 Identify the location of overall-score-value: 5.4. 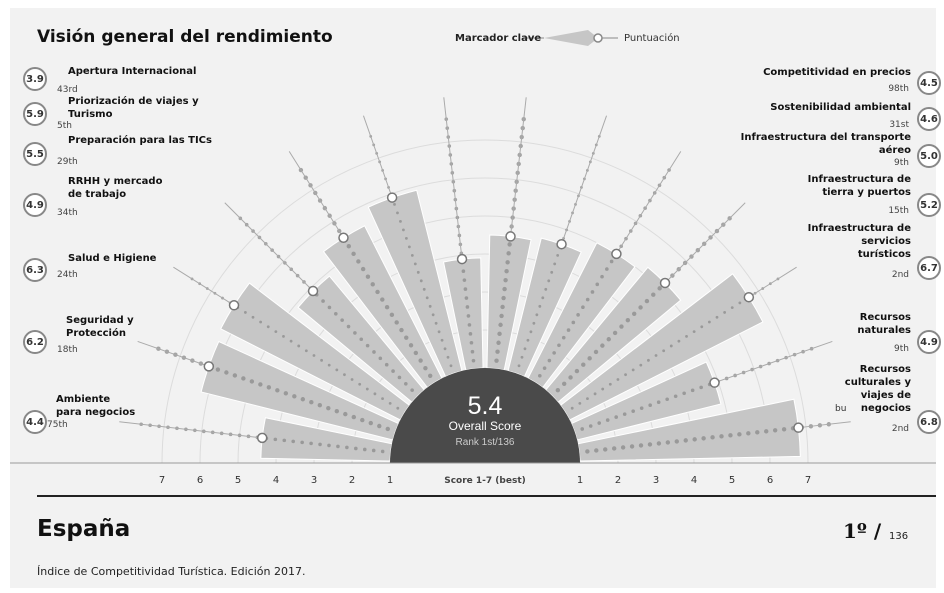
(485, 406).